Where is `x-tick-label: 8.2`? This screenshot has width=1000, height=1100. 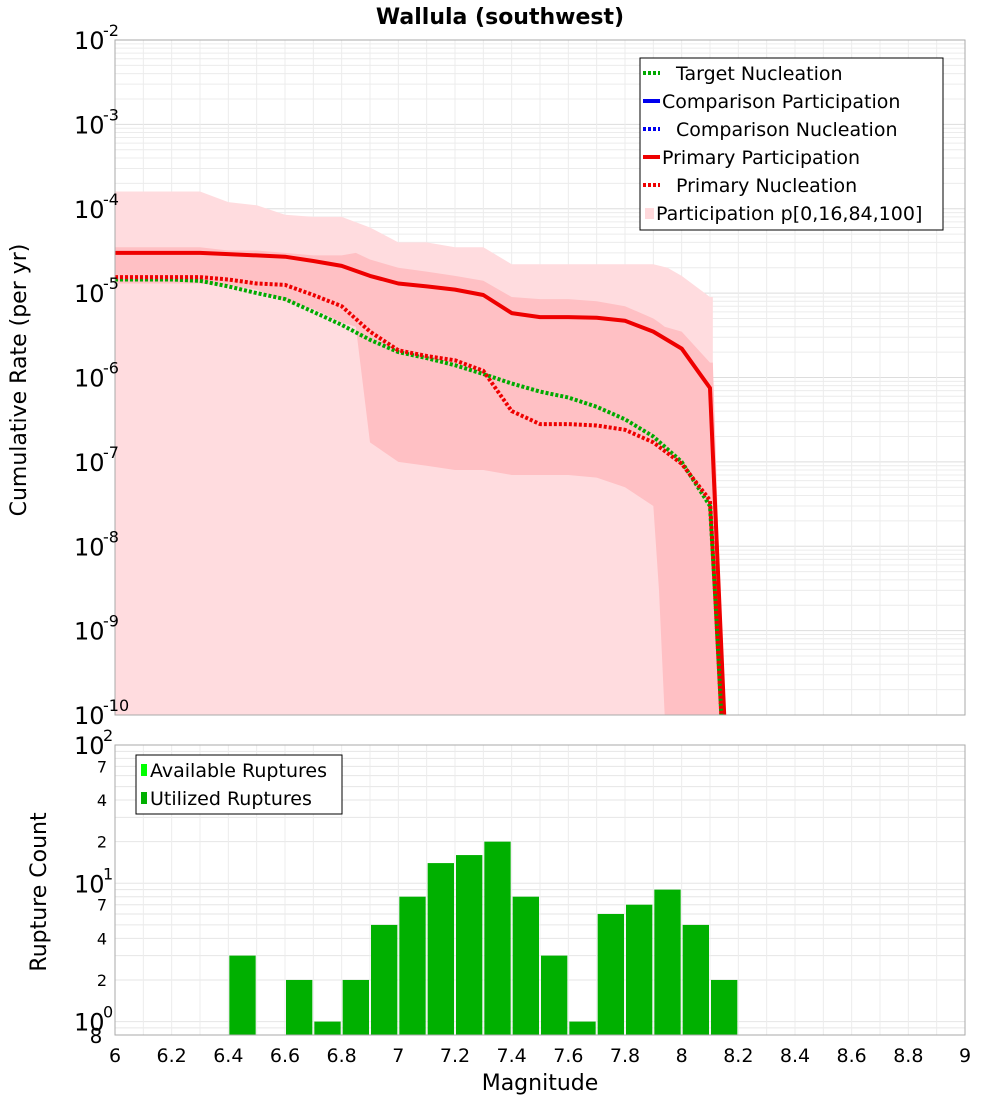 x-tick-label: 8.2 is located at coordinates (738, 1056).